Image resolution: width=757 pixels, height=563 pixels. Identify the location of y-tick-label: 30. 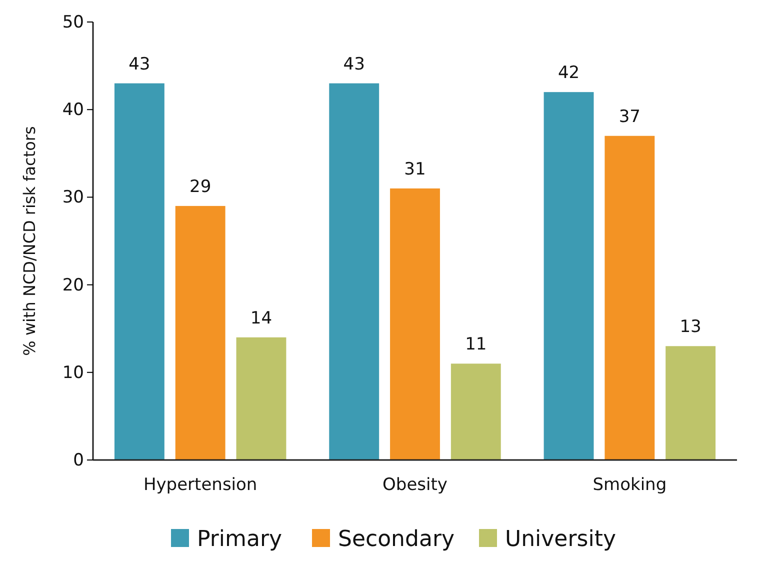
(73, 198).